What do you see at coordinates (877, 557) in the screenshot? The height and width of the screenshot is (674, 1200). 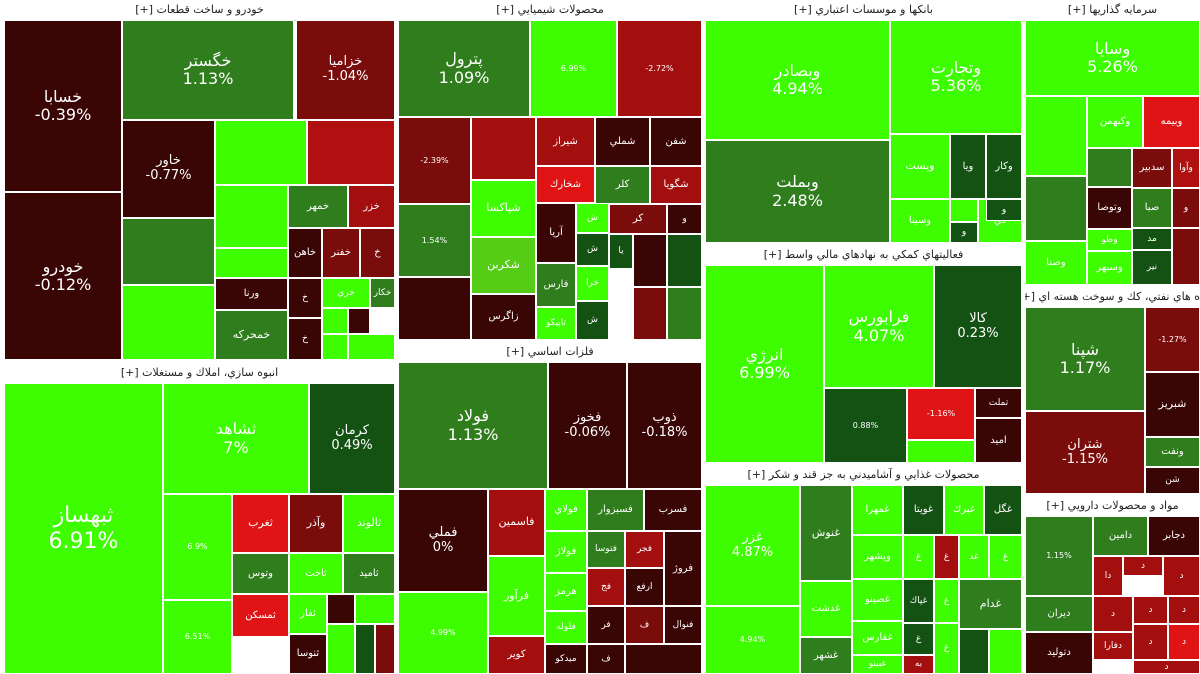 I see `treemap-tile: ويشهر` at bounding box center [877, 557].